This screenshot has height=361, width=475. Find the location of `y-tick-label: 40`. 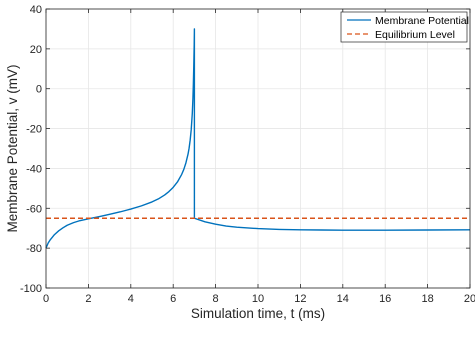

y-tick-label: 40 is located at coordinates (36, 10).